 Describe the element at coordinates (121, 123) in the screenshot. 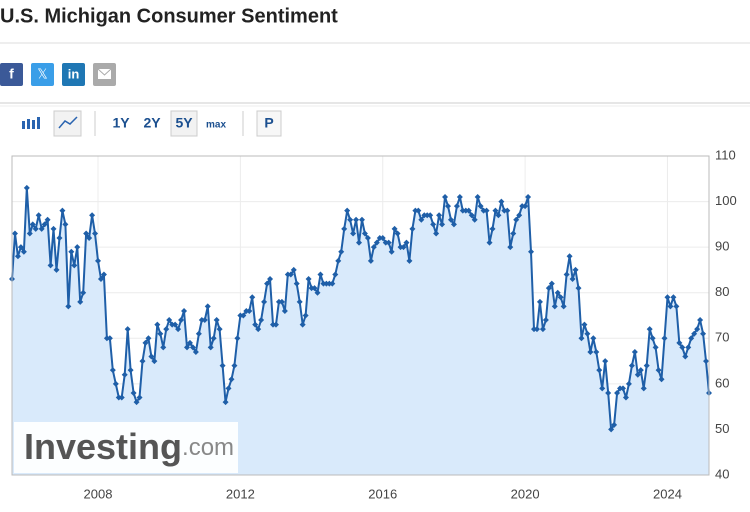

I see `range-button: 1Y` at that location.